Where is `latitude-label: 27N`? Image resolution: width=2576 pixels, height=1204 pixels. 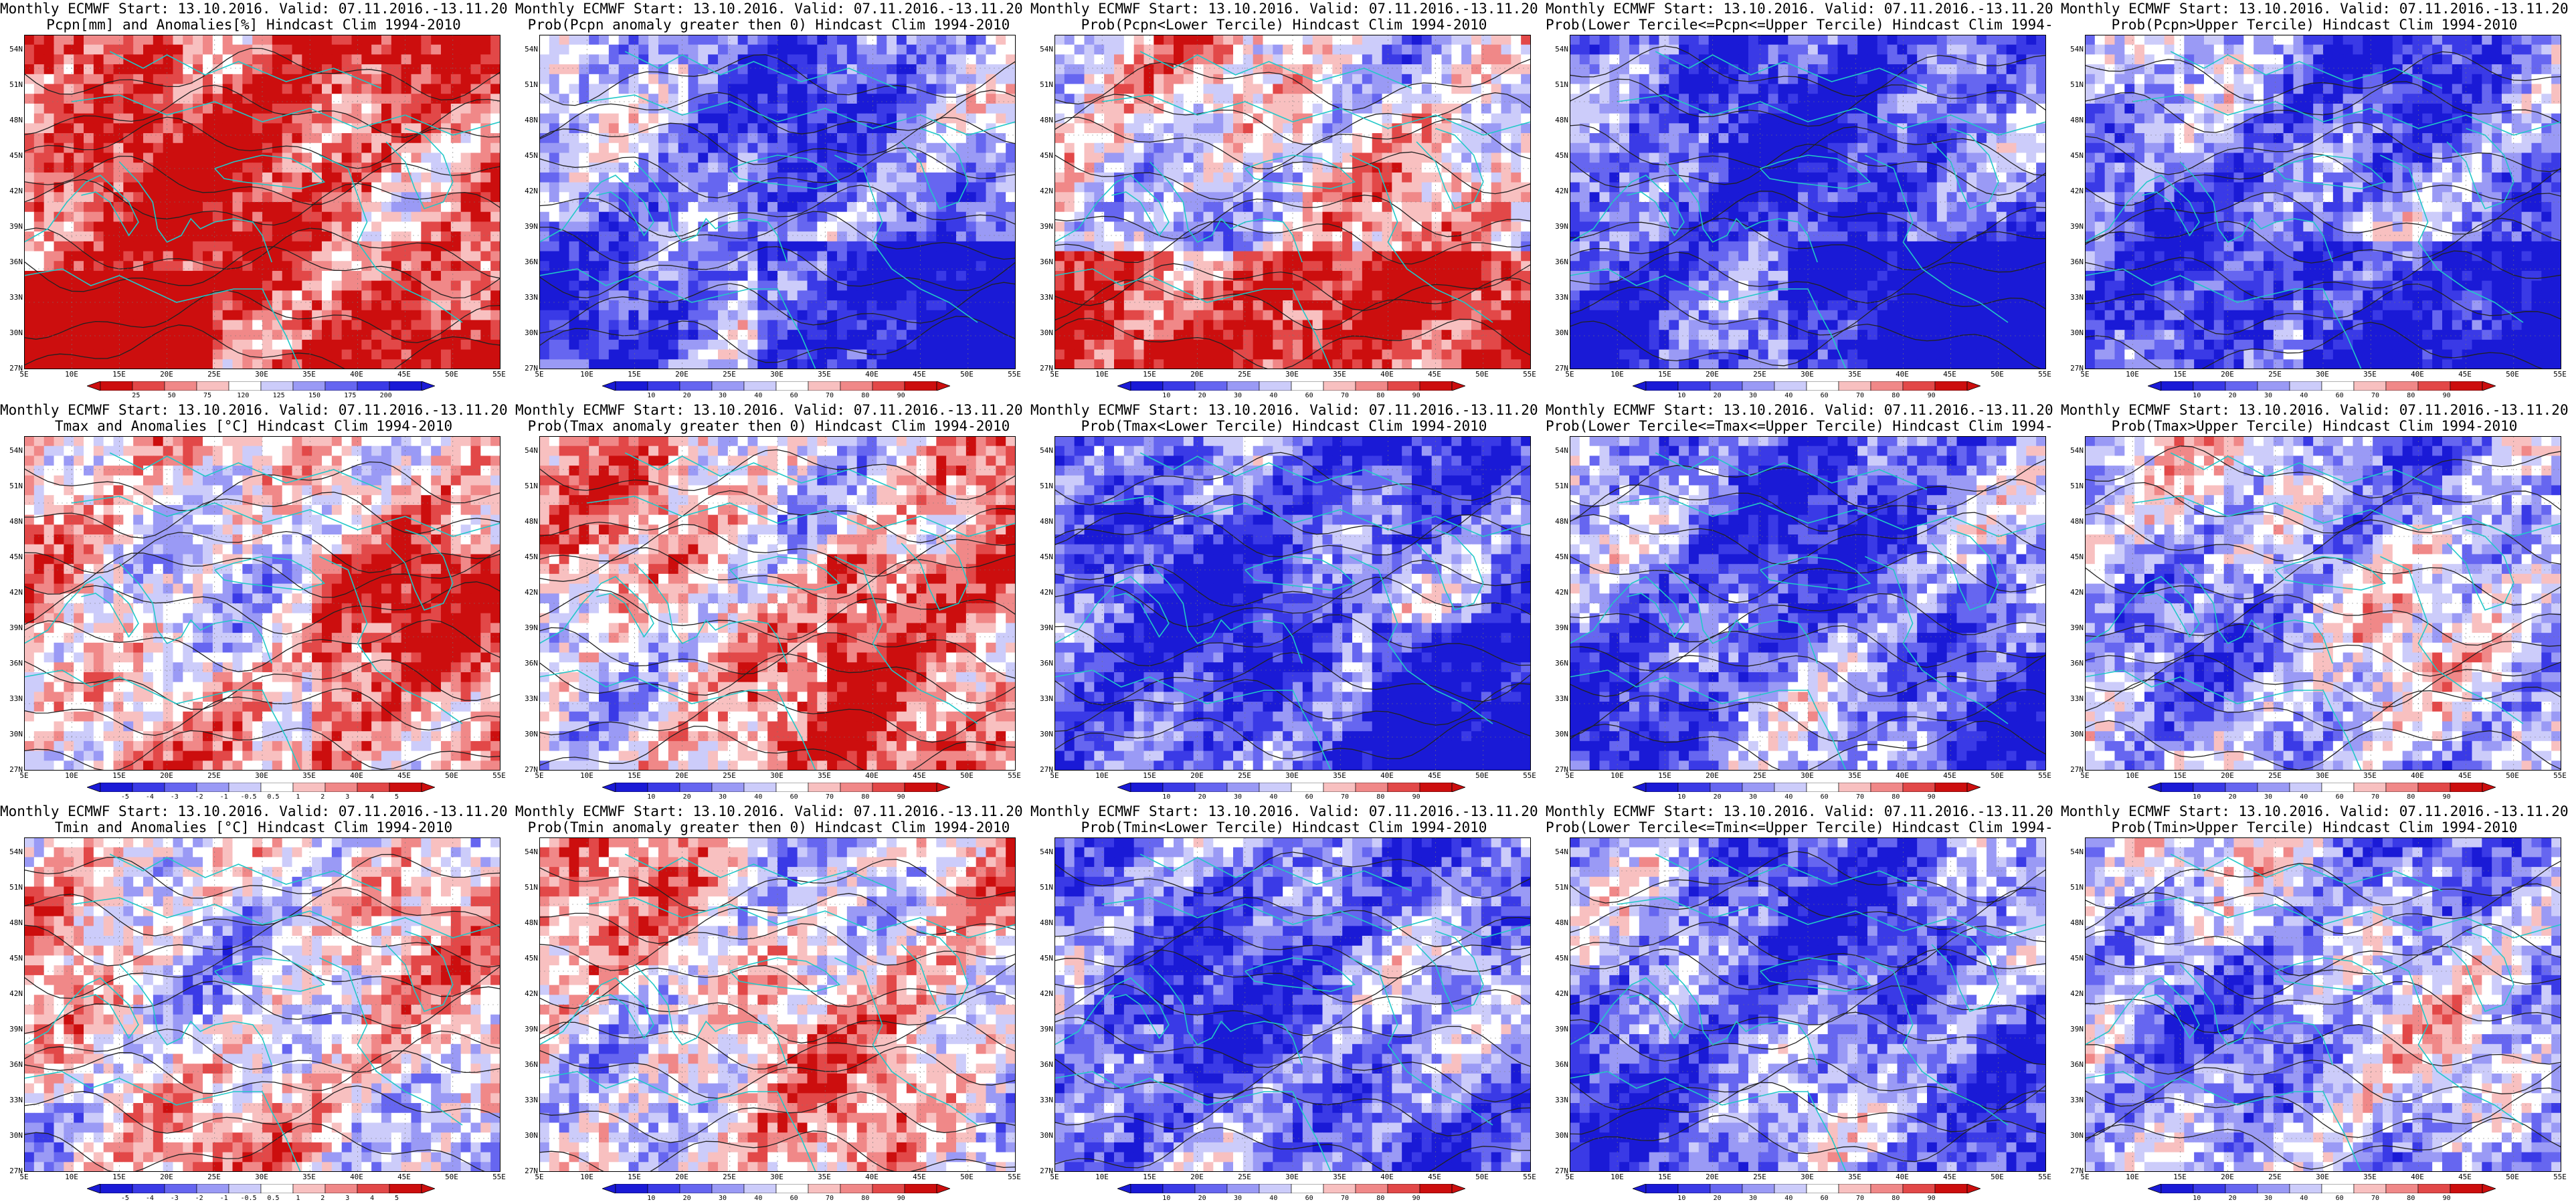
latitude-label: 27N is located at coordinates (1557, 770).